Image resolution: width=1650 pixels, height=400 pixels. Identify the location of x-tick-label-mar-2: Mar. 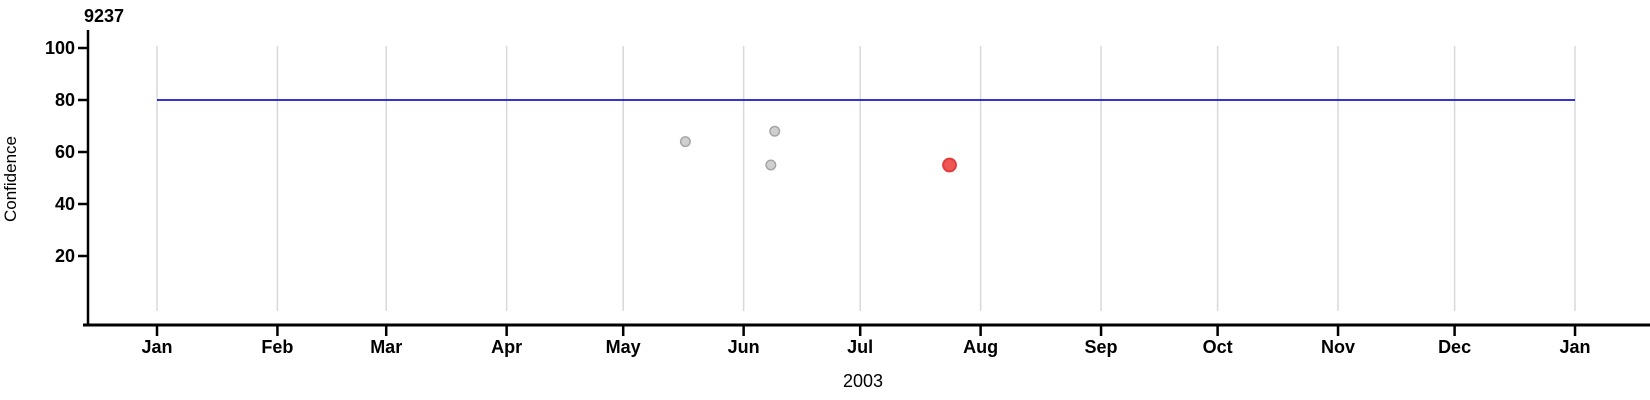
(386, 347).